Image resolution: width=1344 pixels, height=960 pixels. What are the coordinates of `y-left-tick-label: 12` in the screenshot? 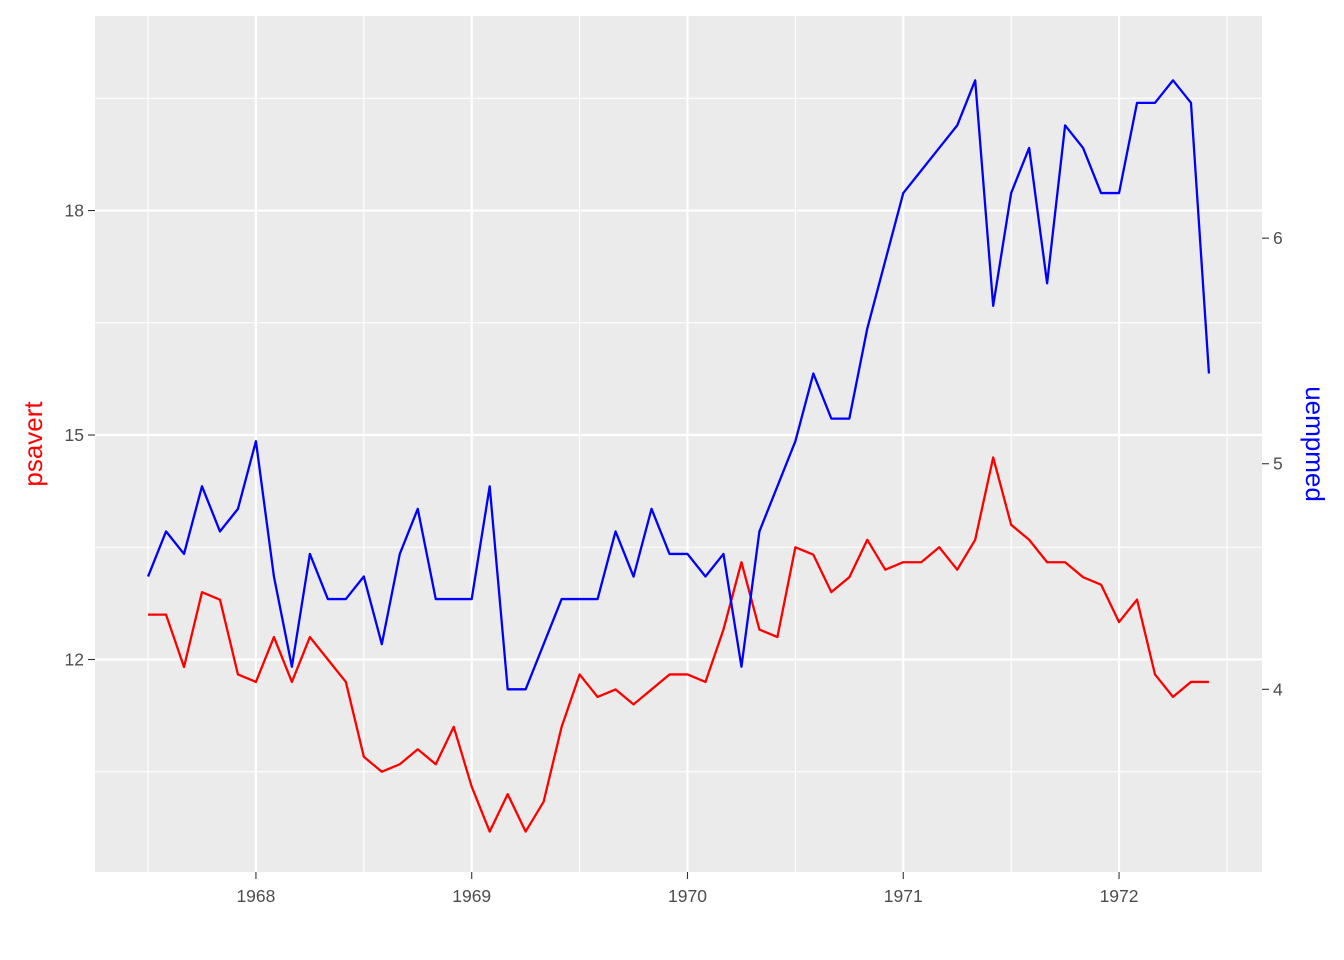 It's located at (74, 659).